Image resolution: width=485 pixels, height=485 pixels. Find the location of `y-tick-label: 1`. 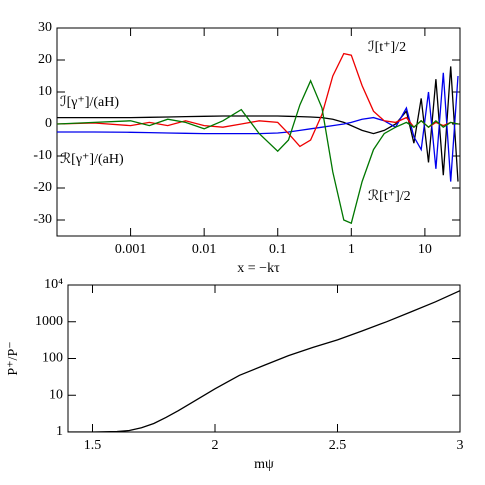

y-tick-label: 1 is located at coordinates (59, 431).